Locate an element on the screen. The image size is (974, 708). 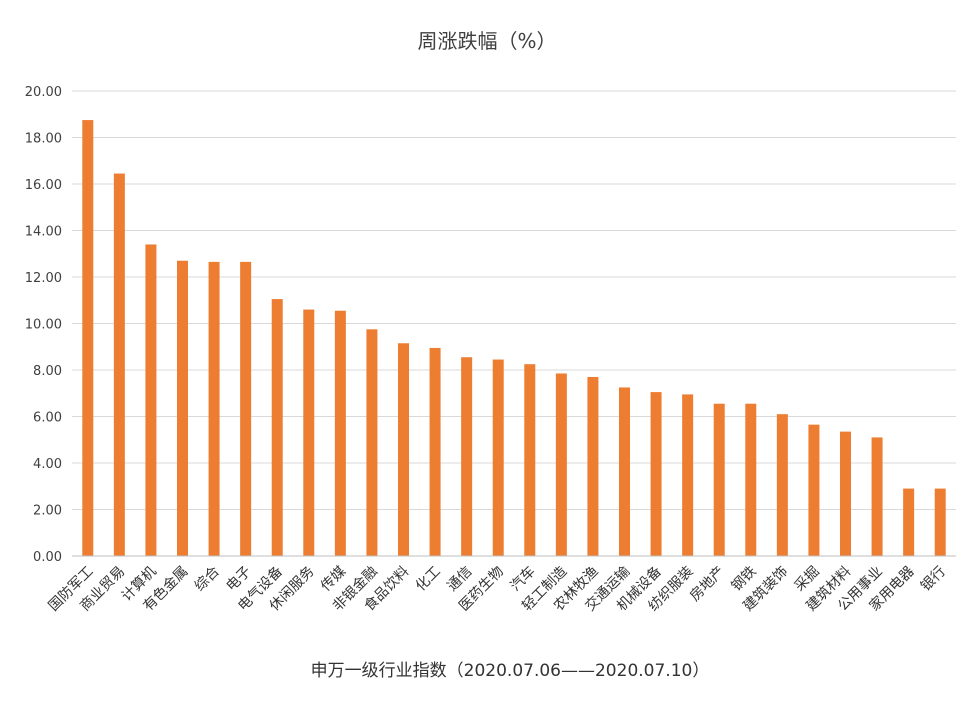
x-axis-label: 申万一级行业指数（2020.07.06——2020.07.10） is located at coordinates (510, 671).